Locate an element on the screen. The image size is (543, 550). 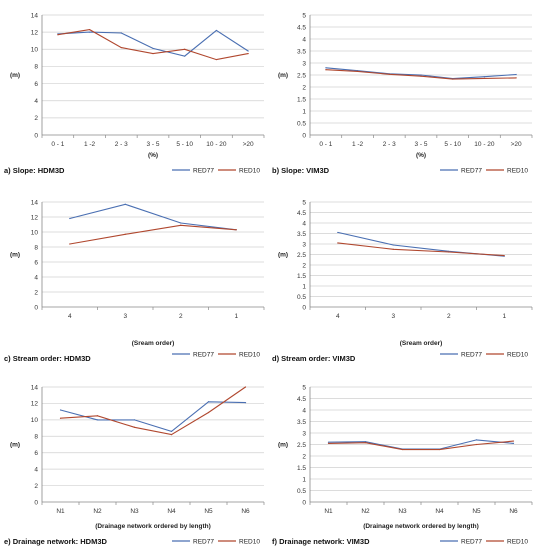
y-tick-label: 1 is located at coordinates (304, 479).